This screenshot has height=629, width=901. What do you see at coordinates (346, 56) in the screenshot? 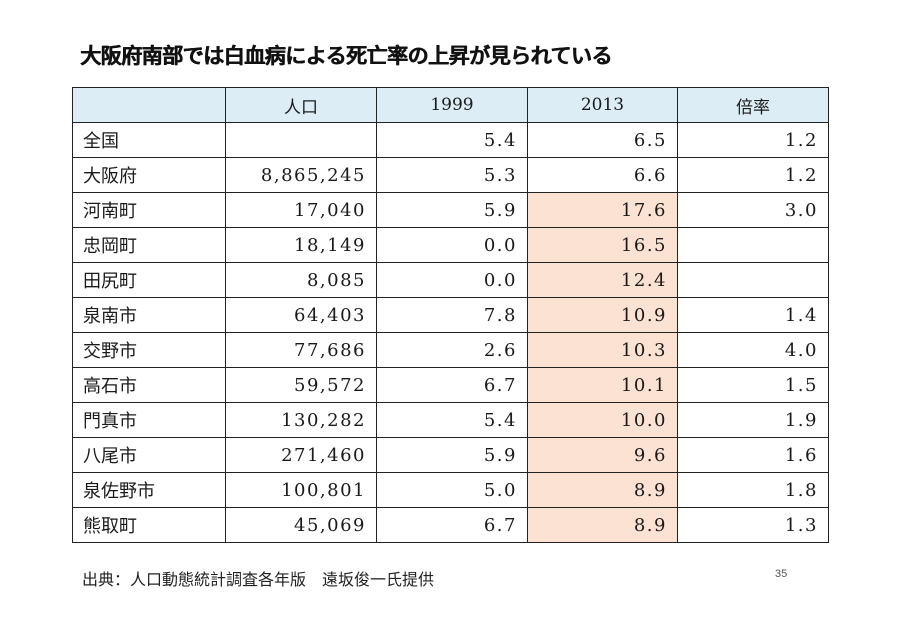
I see `page-title: 大阪府南部では白血病による死亡率の上昇が見られている` at bounding box center [346, 56].